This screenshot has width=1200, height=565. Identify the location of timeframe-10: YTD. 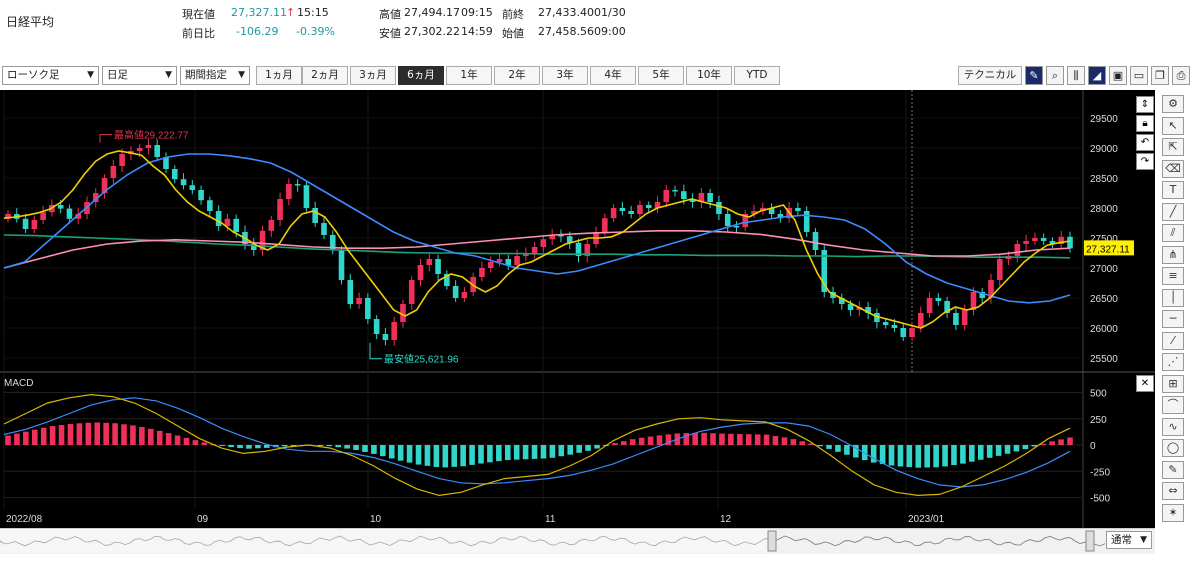
(757, 75).